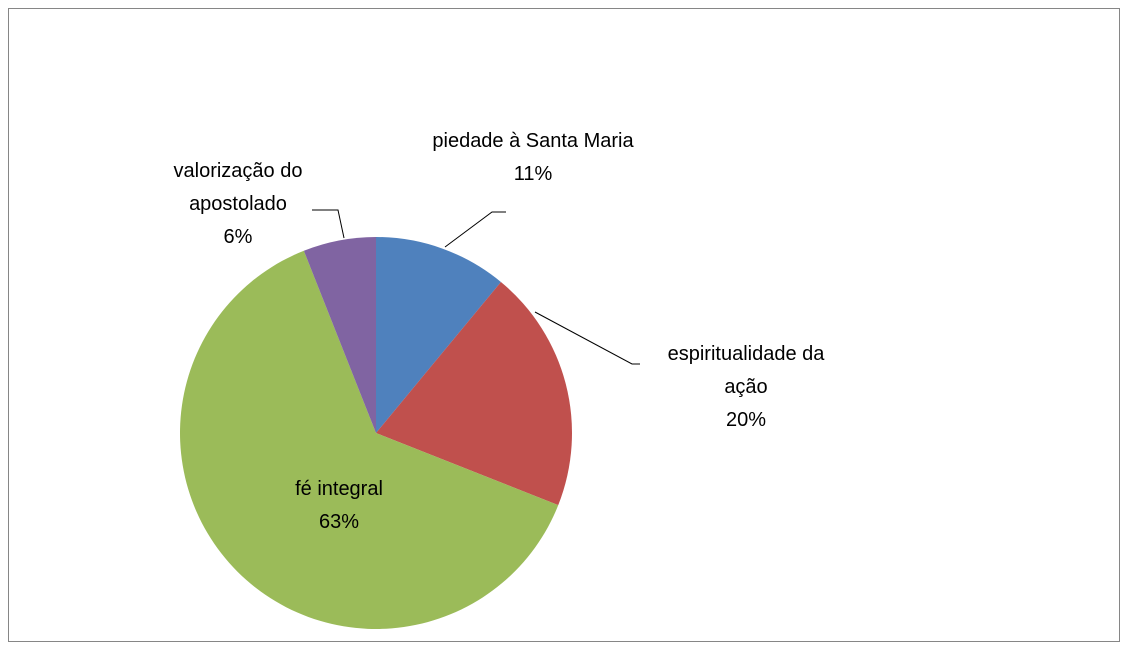 This screenshot has width=1129, height=650. What do you see at coordinates (238, 237) in the screenshot?
I see `value-label: 6%` at bounding box center [238, 237].